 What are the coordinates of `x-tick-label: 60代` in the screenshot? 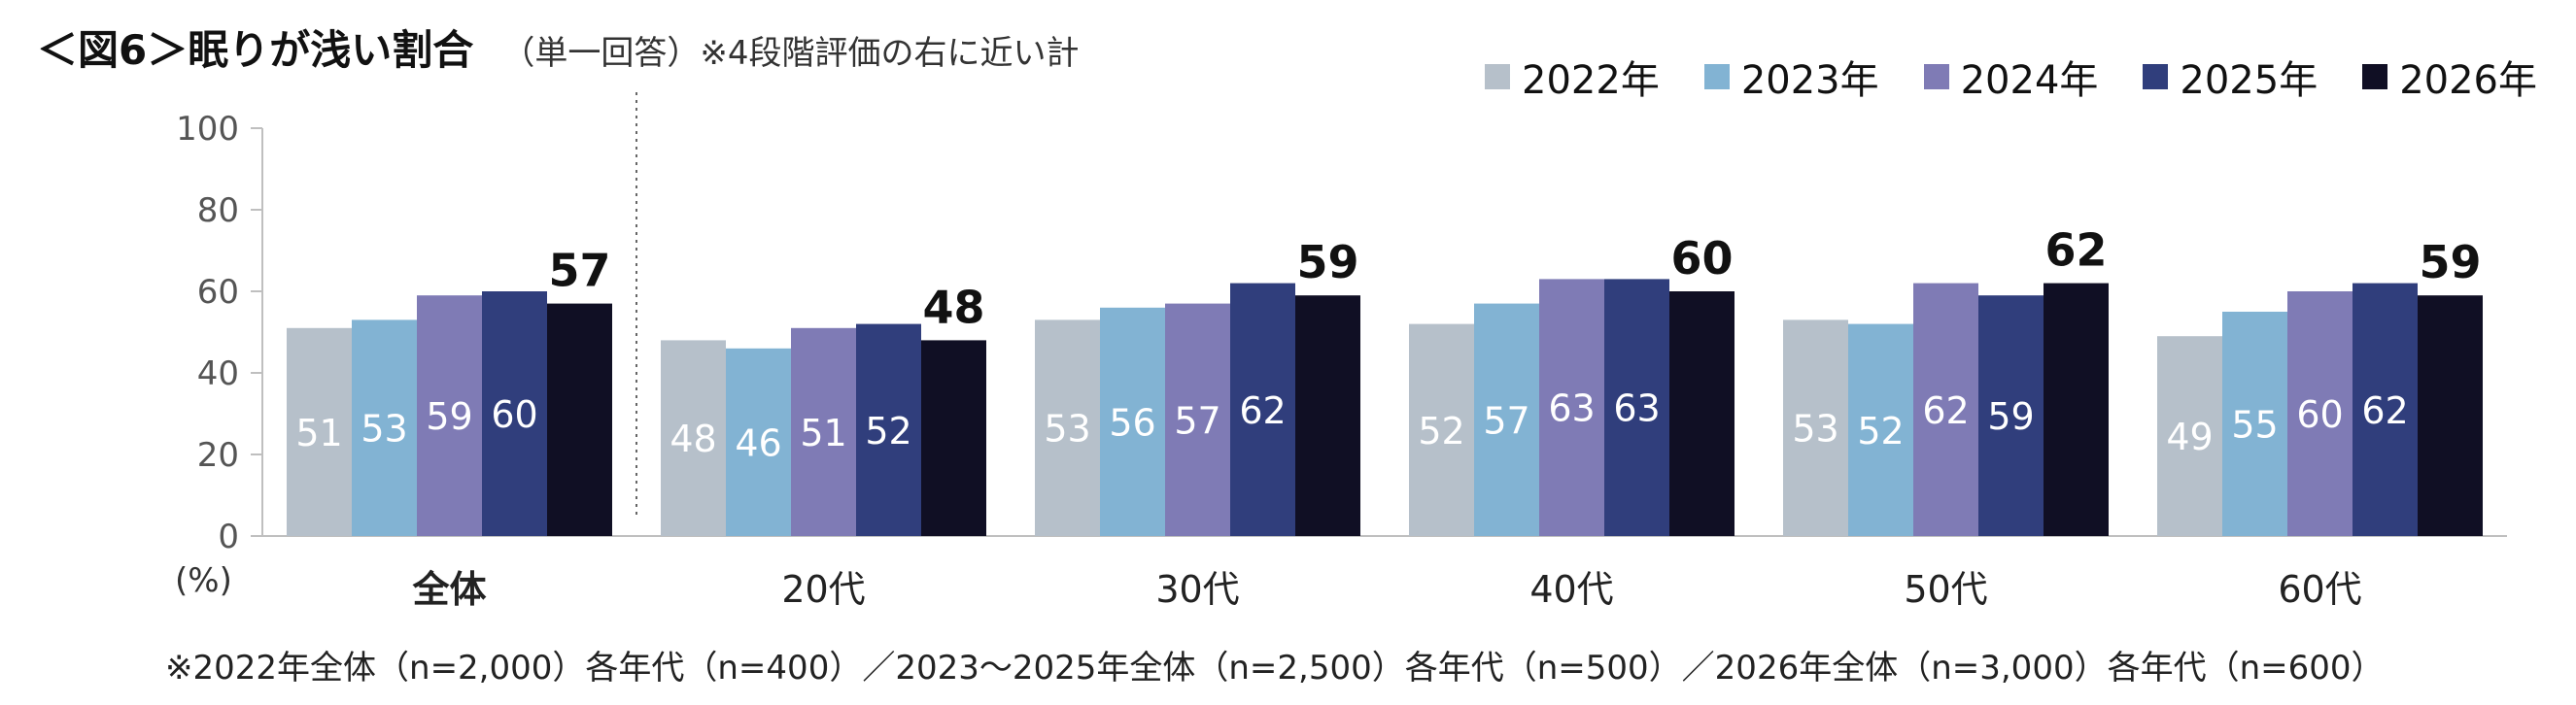 It's located at (2320, 589).